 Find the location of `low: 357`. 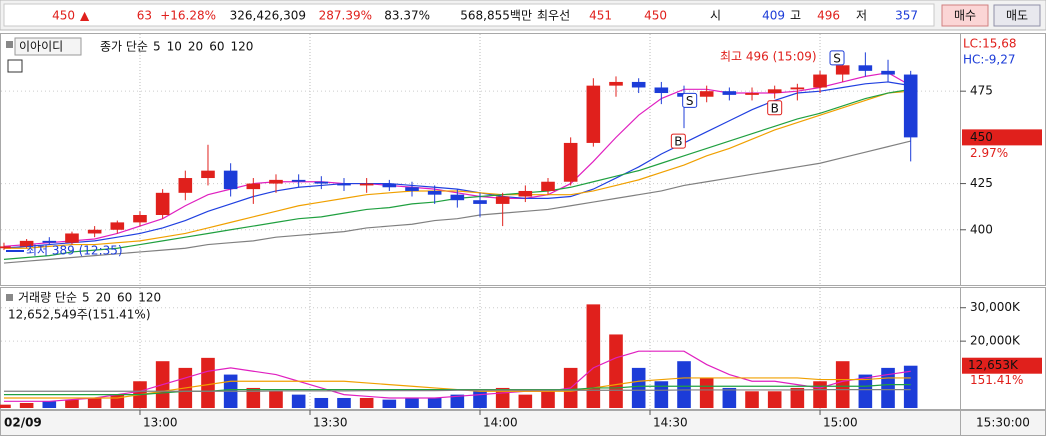

low: 357 is located at coordinates (906, 16).